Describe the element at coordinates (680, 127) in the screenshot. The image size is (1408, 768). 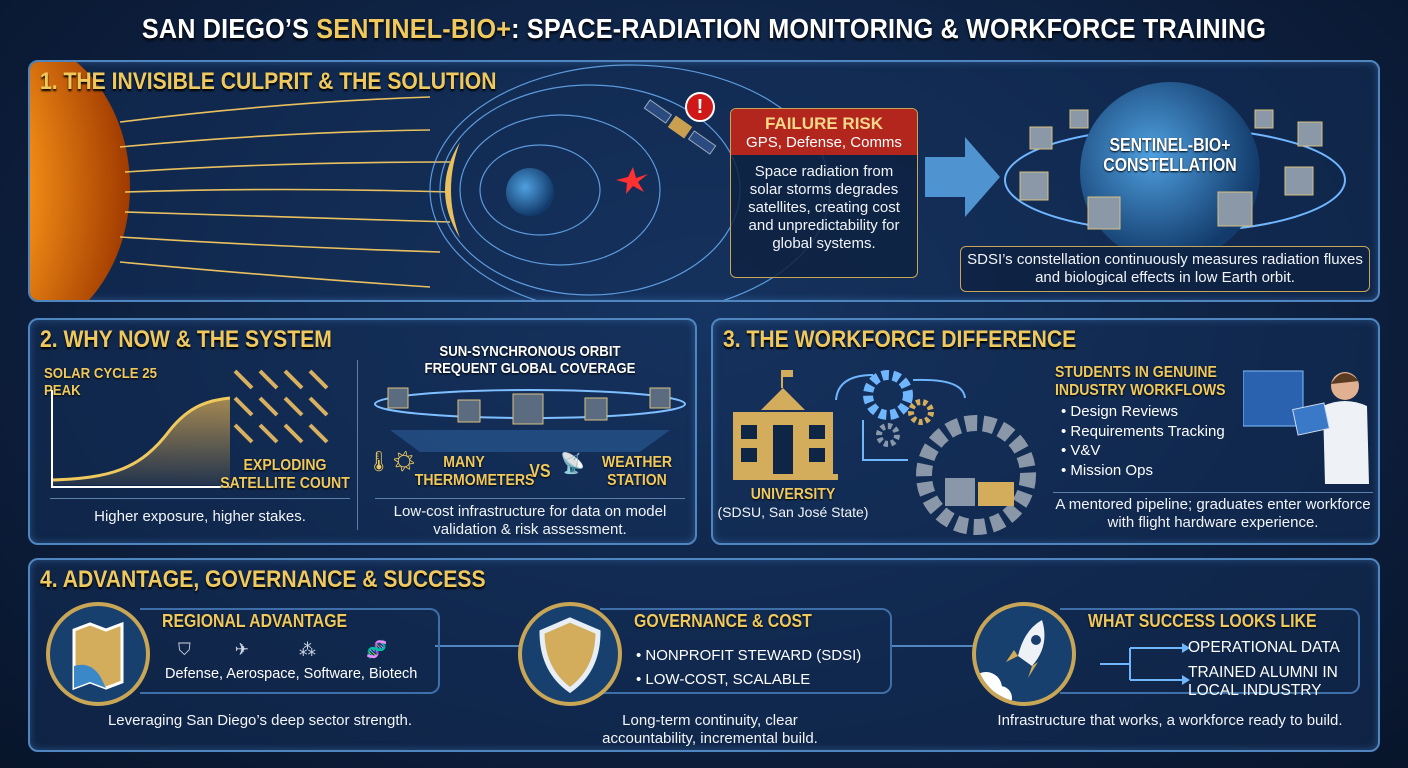
I see `satellite-icon` at that location.